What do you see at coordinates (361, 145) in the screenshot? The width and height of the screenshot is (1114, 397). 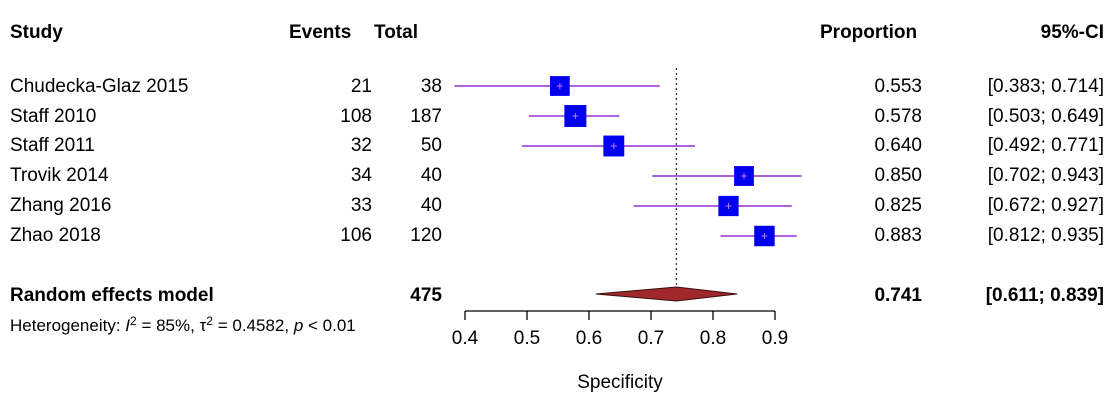 I see `study-events: 32` at bounding box center [361, 145].